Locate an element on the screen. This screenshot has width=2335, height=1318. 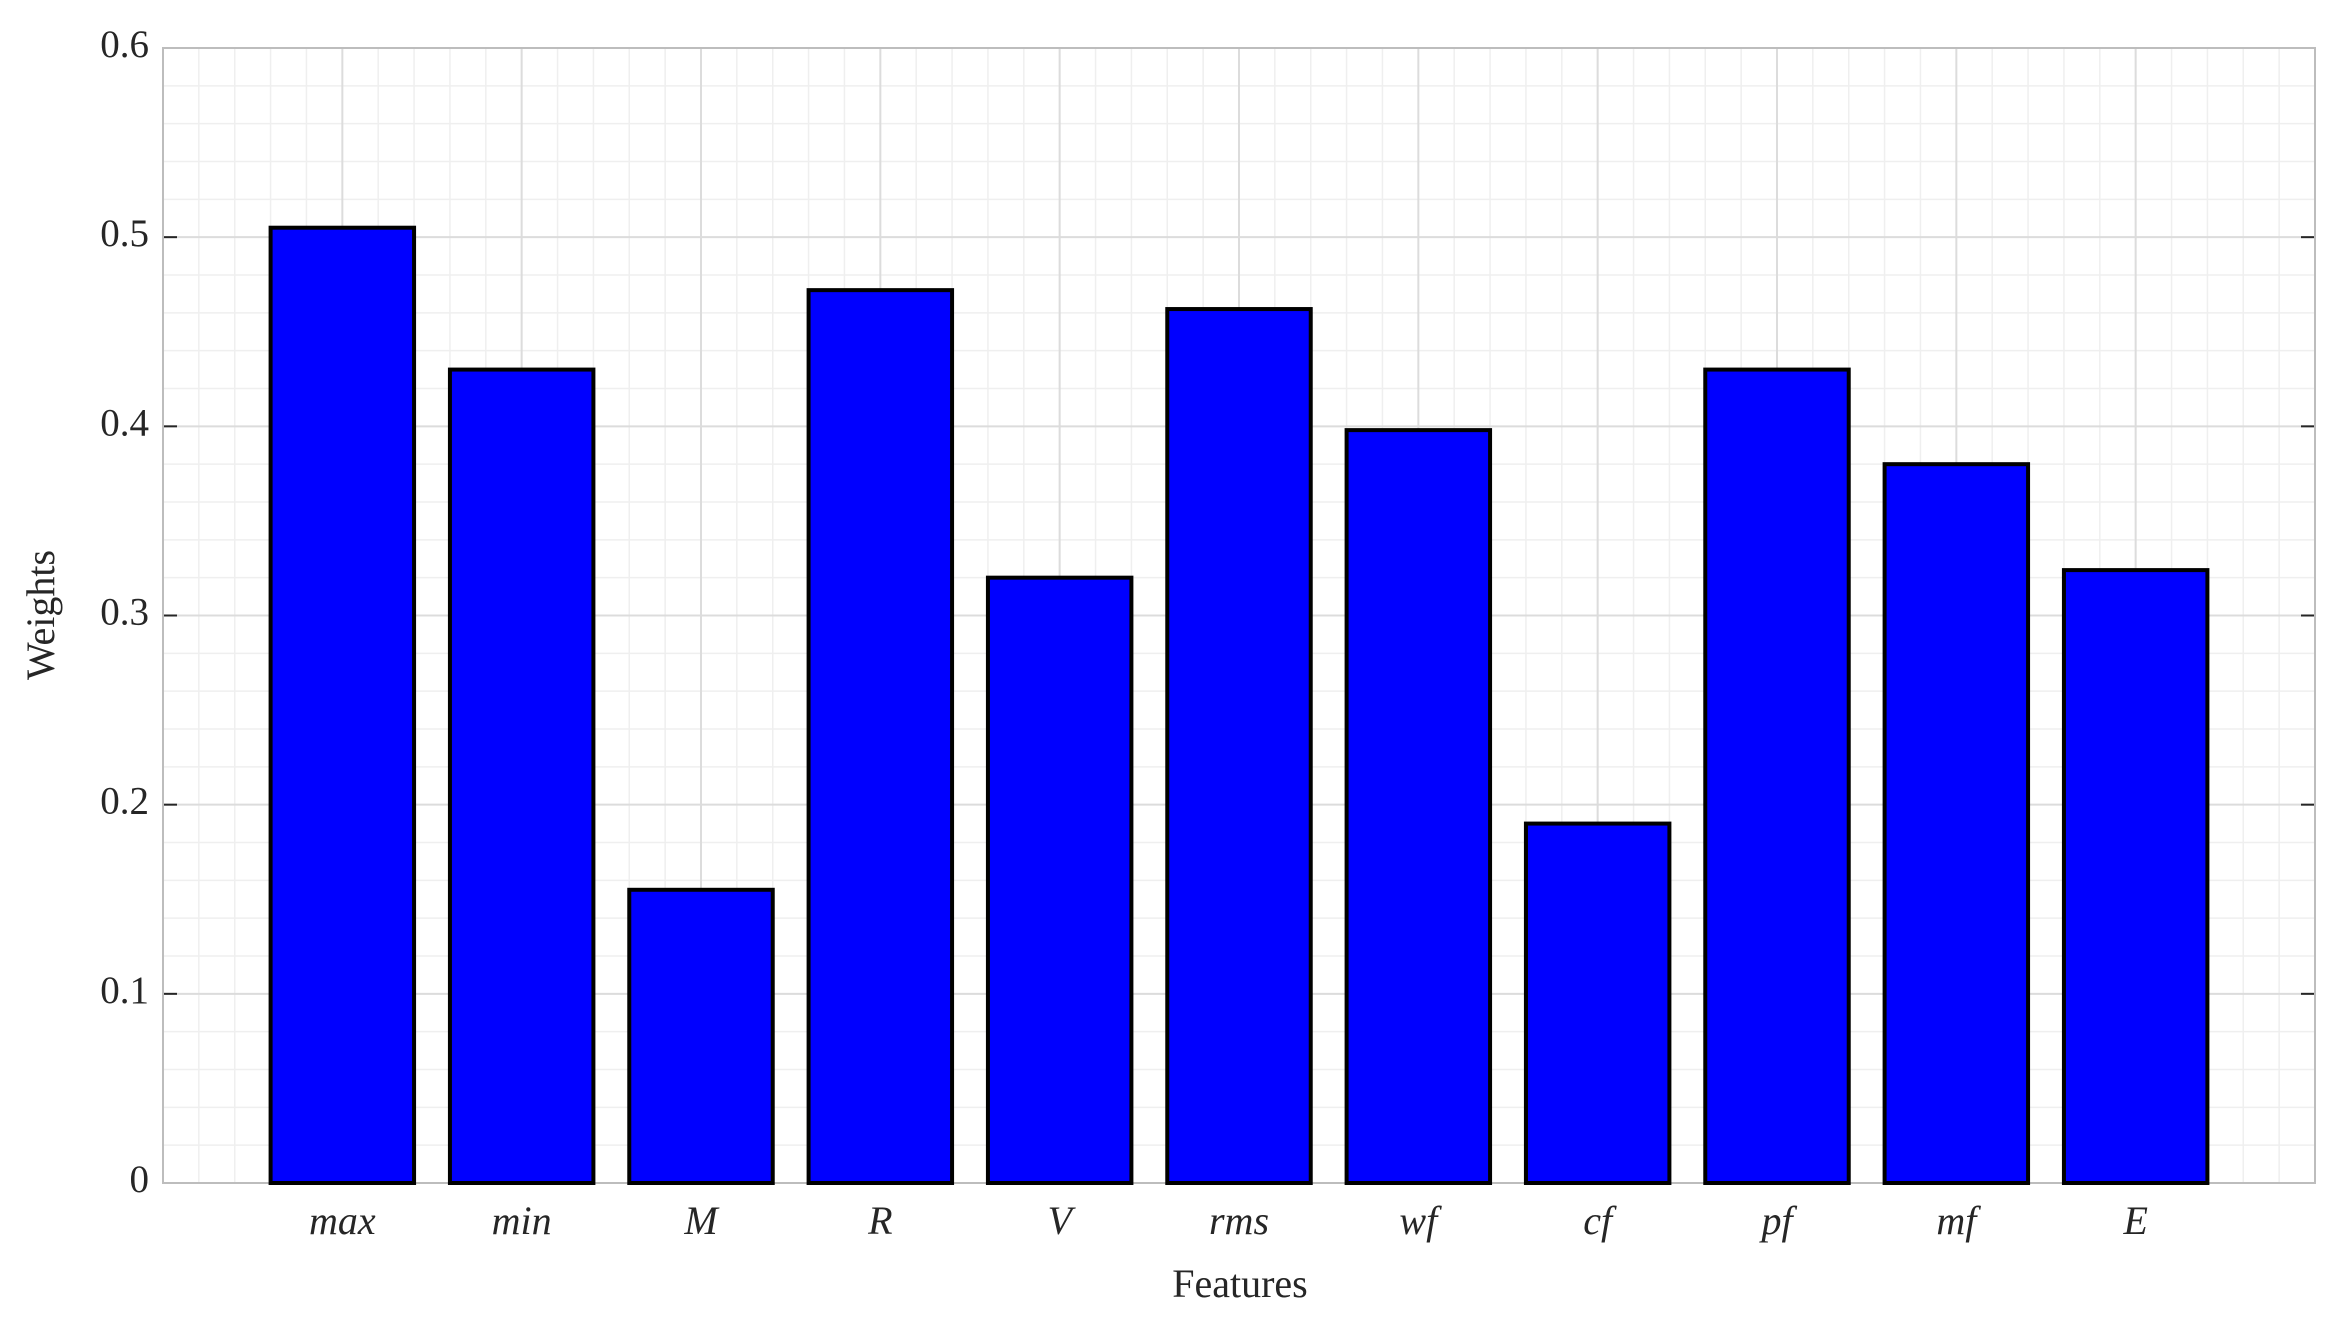
x-tick-label: V is located at coordinates (1061, 1220).